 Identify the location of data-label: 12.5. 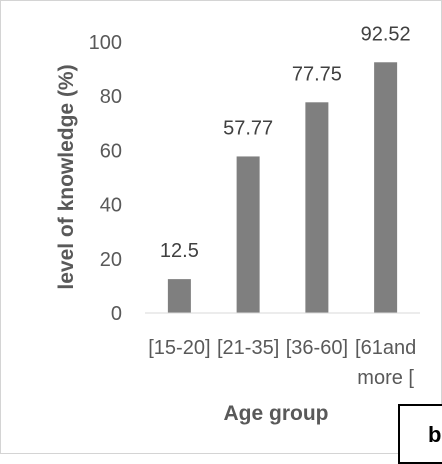
(179, 251).